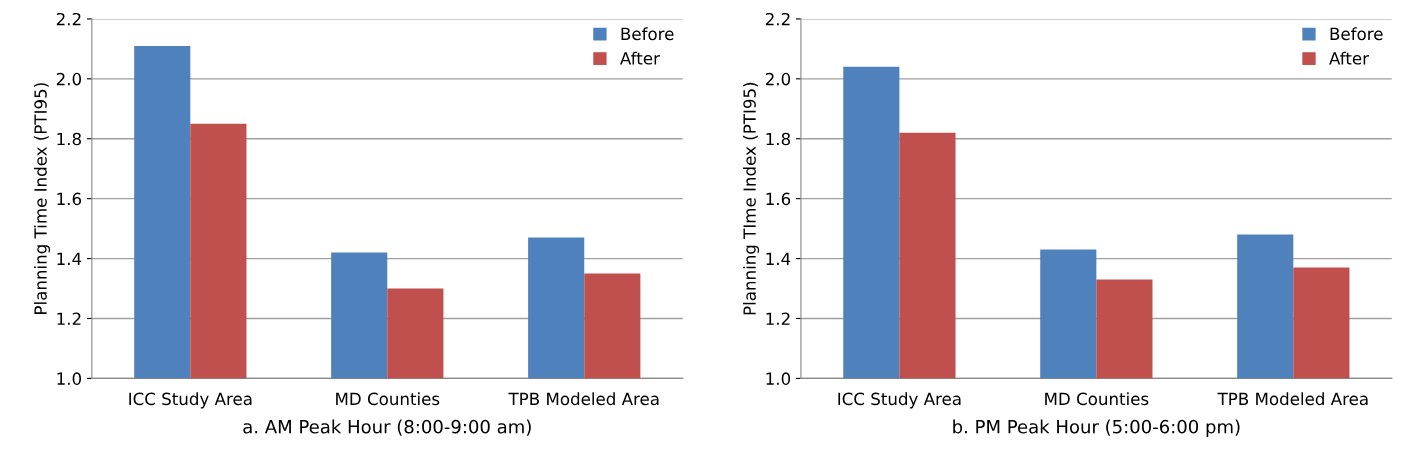  Describe the element at coordinates (387, 427) in the screenshot. I see `x-axis-title: a. AM Peak Hour (8:00-9:00 am)` at that location.